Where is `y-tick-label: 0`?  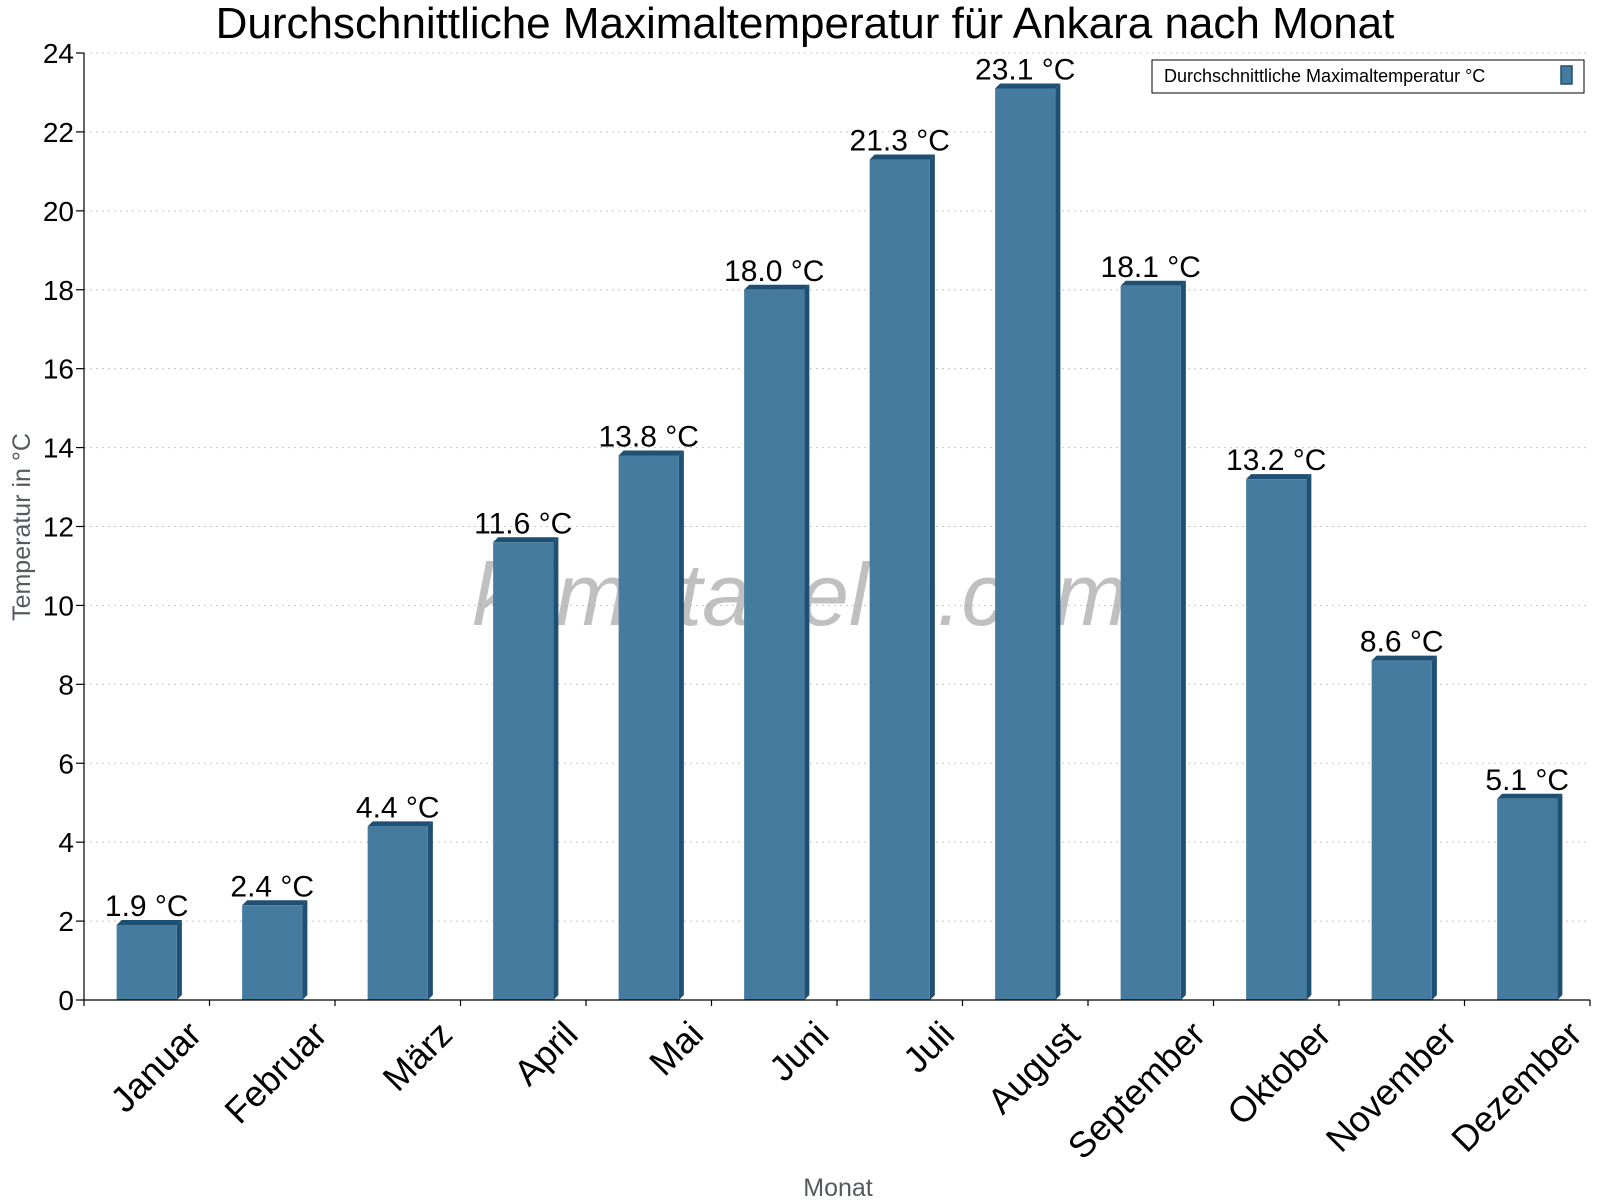
y-tick-label: 0 is located at coordinates (66, 1000).